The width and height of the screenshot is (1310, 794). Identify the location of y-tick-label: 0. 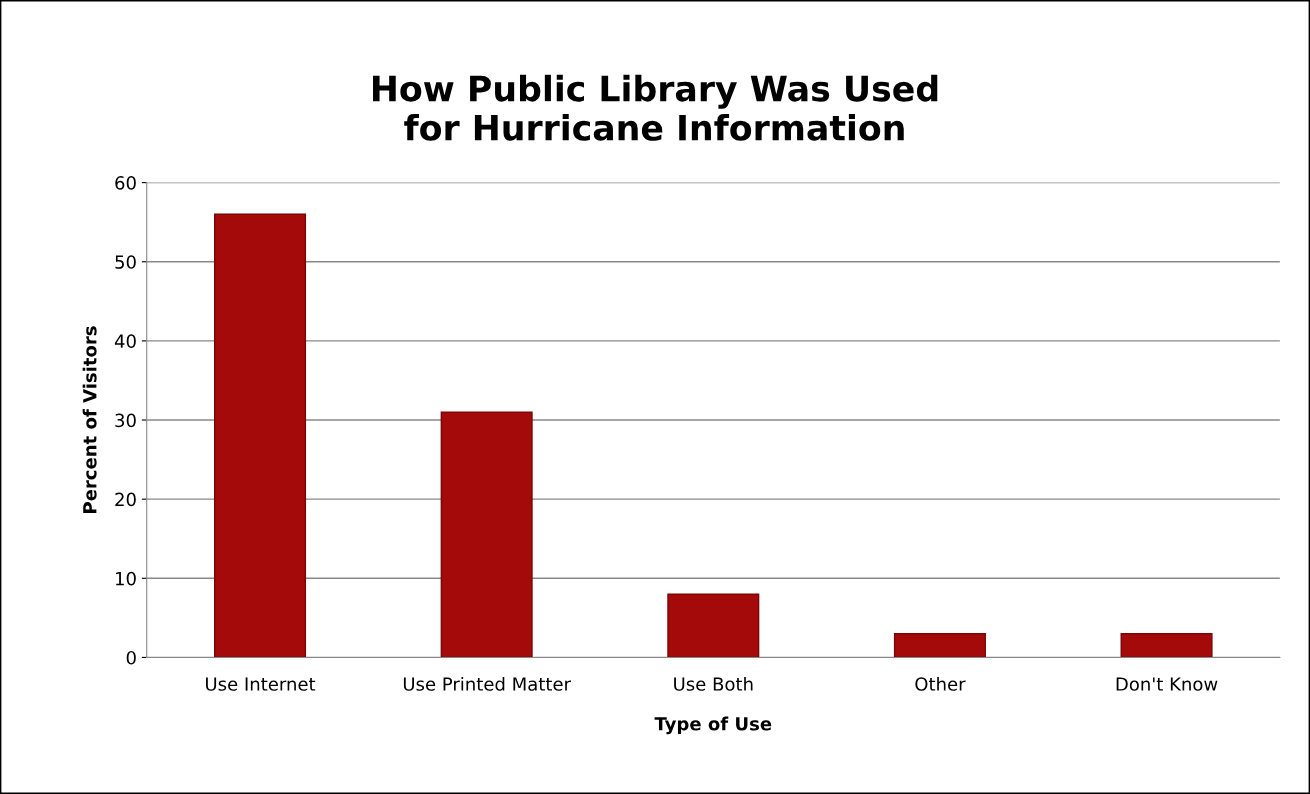
(131, 657).